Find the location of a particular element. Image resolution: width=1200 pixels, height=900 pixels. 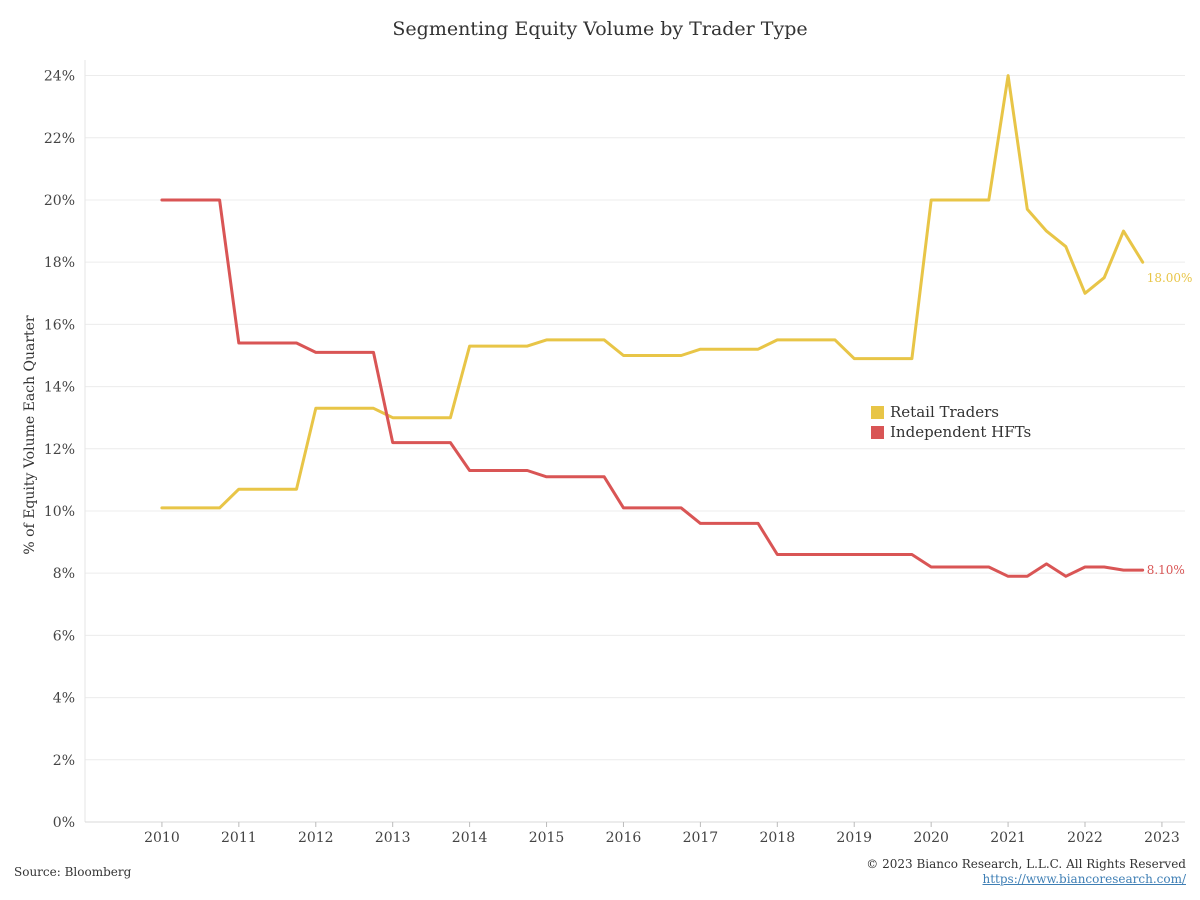

legend: Retail Traders Independent HFTs is located at coordinates (951, 422).